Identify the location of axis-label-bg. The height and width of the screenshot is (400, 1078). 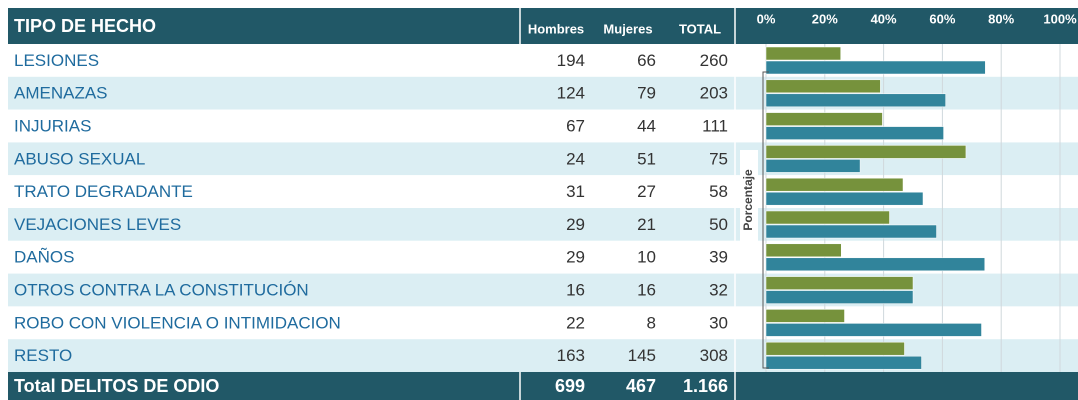
(749, 200).